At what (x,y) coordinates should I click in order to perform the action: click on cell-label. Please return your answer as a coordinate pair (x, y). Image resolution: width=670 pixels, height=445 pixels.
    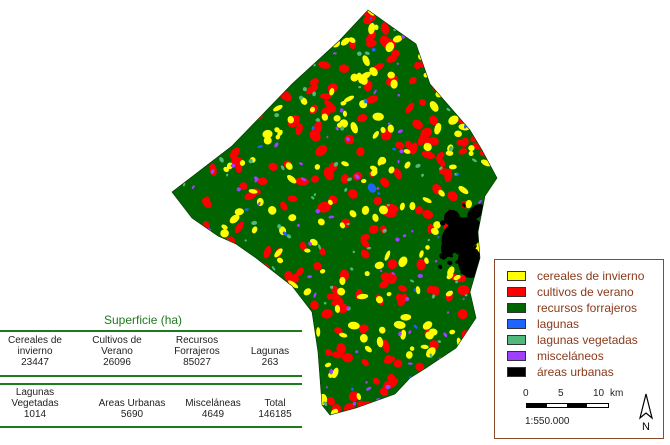
    Looking at the image, I should click on (275, 392).